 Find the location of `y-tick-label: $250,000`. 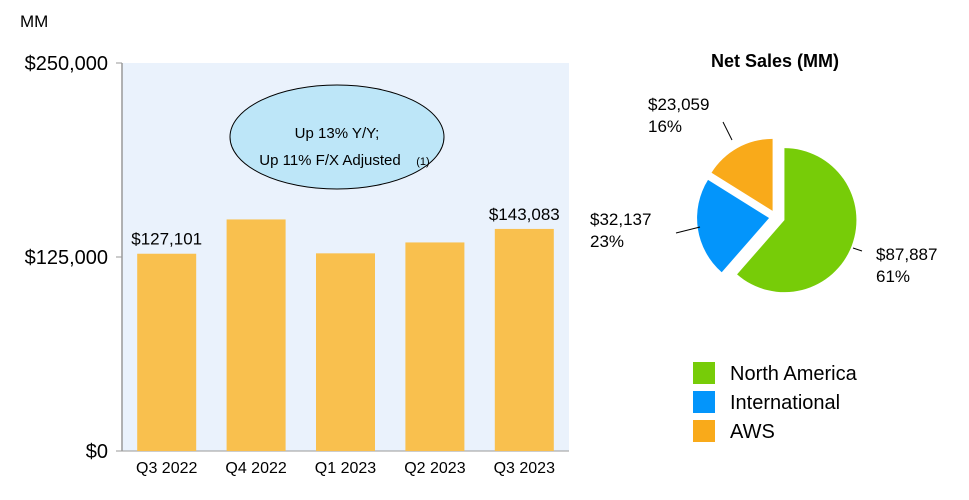

y-tick-label: $250,000 is located at coordinates (66, 64).